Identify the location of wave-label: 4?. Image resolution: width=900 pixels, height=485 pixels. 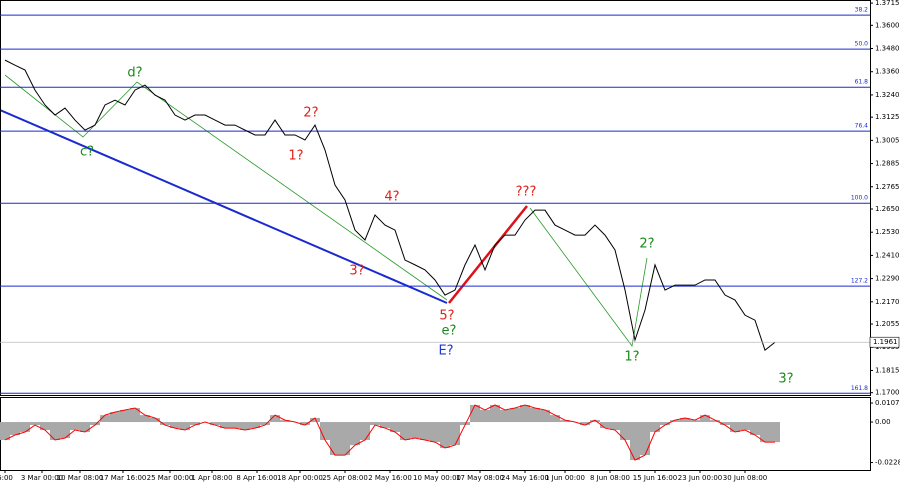
(391, 197).